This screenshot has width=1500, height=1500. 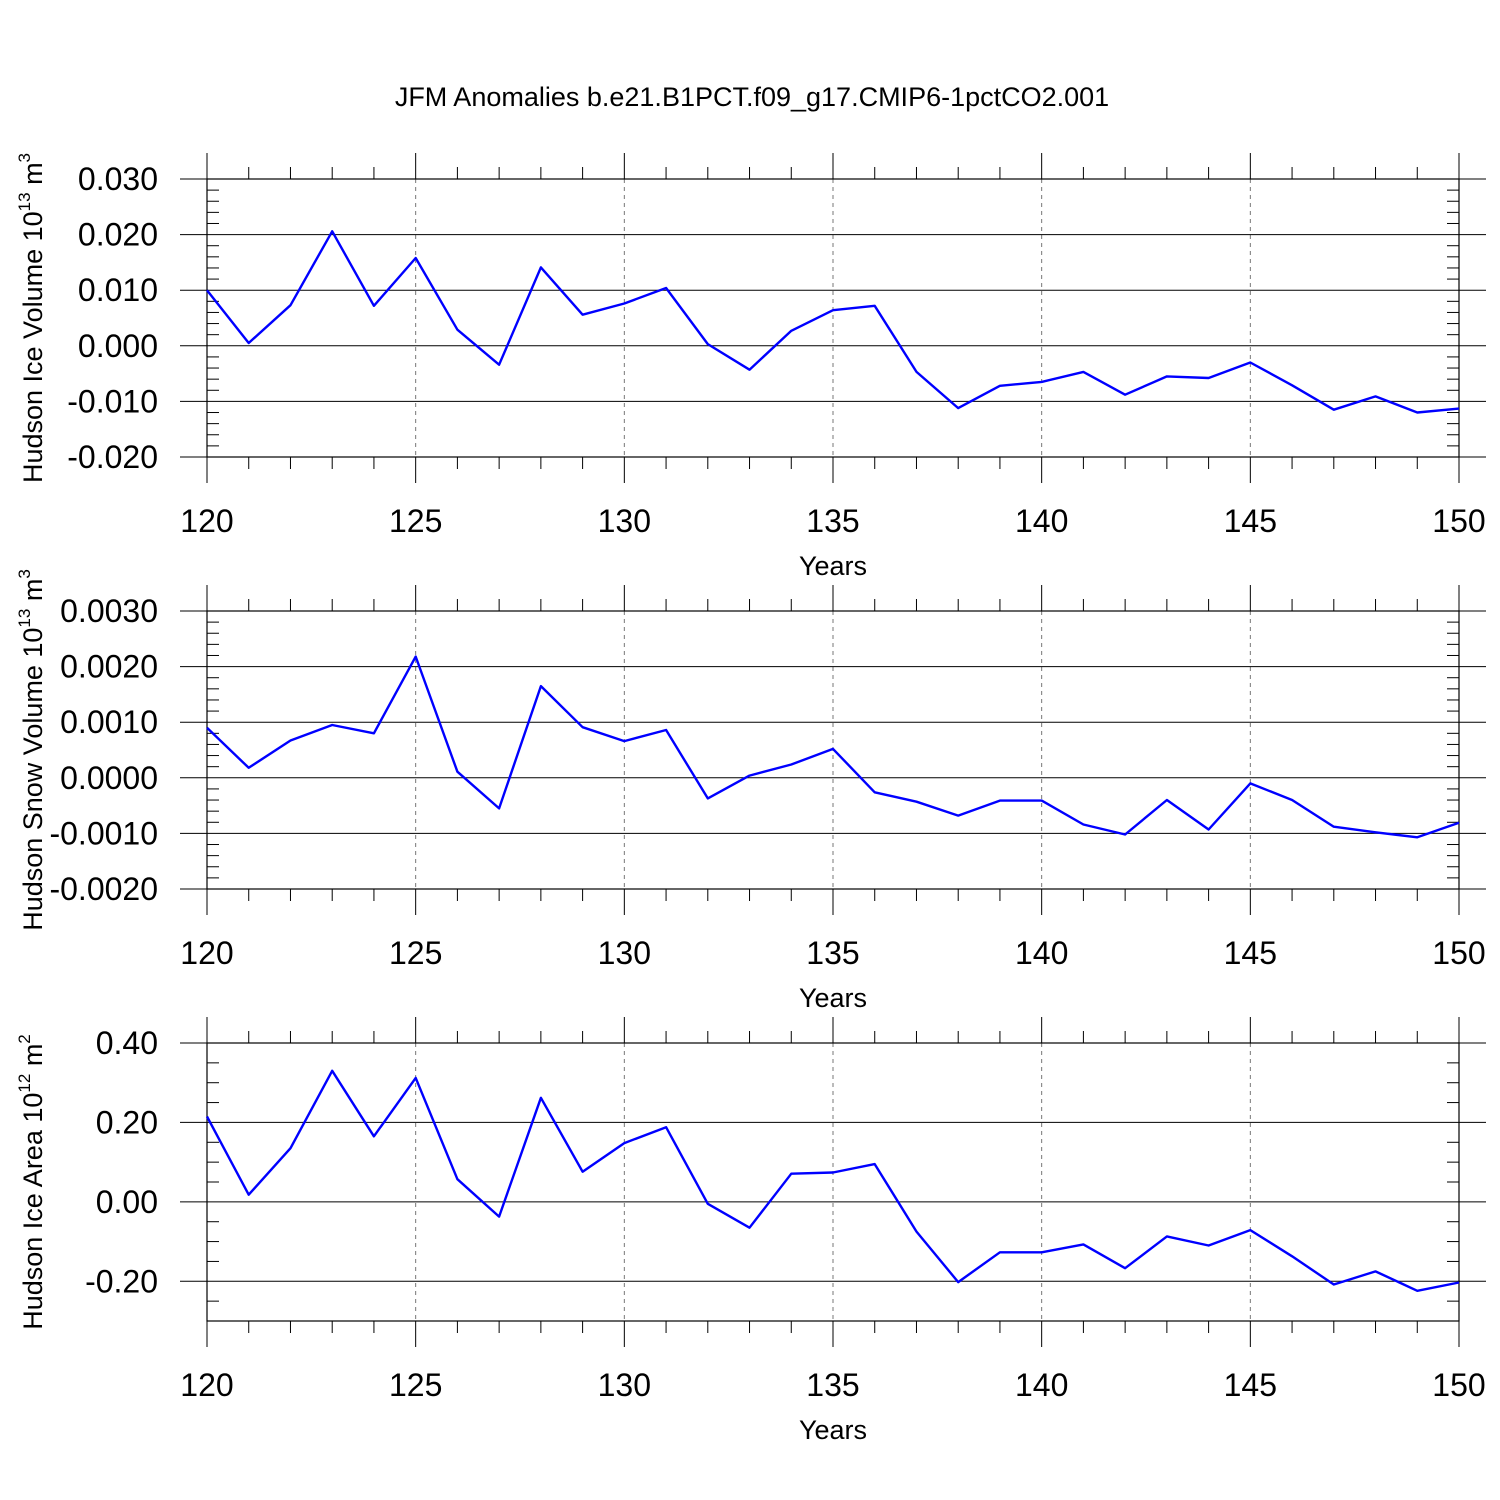 What do you see at coordinates (103, 833) in the screenshot?
I see `y-tick-label: -0.0010` at bounding box center [103, 833].